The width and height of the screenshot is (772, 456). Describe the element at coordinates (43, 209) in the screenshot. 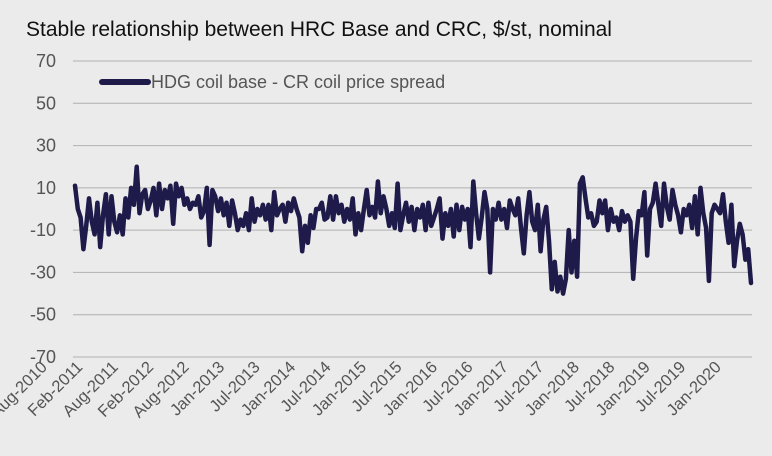

I see `y-axis-ticks: 70 50 30 10 -10 -30 -50 -70` at that location.